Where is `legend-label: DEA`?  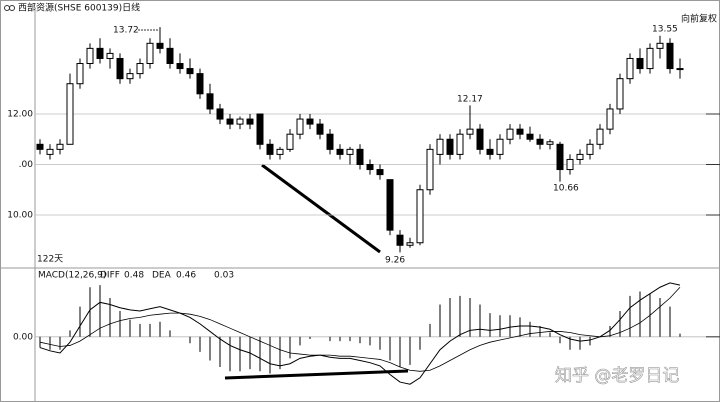
legend-label: DEA is located at coordinates (162, 276).